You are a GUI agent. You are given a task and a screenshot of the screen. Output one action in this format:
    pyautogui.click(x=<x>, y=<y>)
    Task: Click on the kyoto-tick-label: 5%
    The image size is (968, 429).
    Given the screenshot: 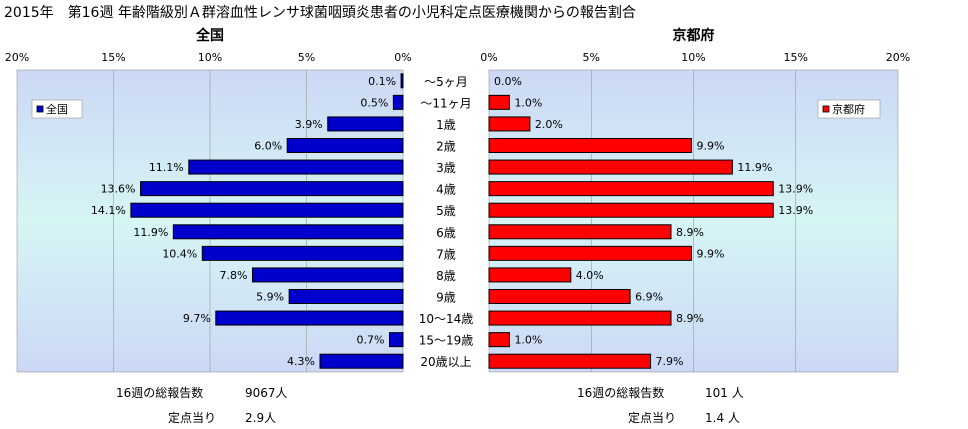 What is the action you would take?
    pyautogui.click(x=591, y=57)
    